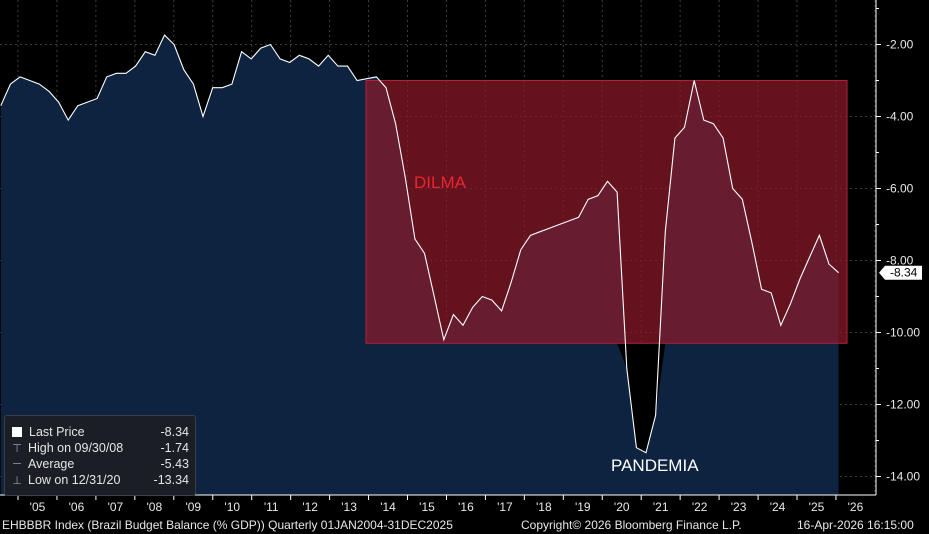 The height and width of the screenshot is (534, 929). I want to click on legend-low: ⊥ Low on 12/31/20 -13.34, so click(100, 480).